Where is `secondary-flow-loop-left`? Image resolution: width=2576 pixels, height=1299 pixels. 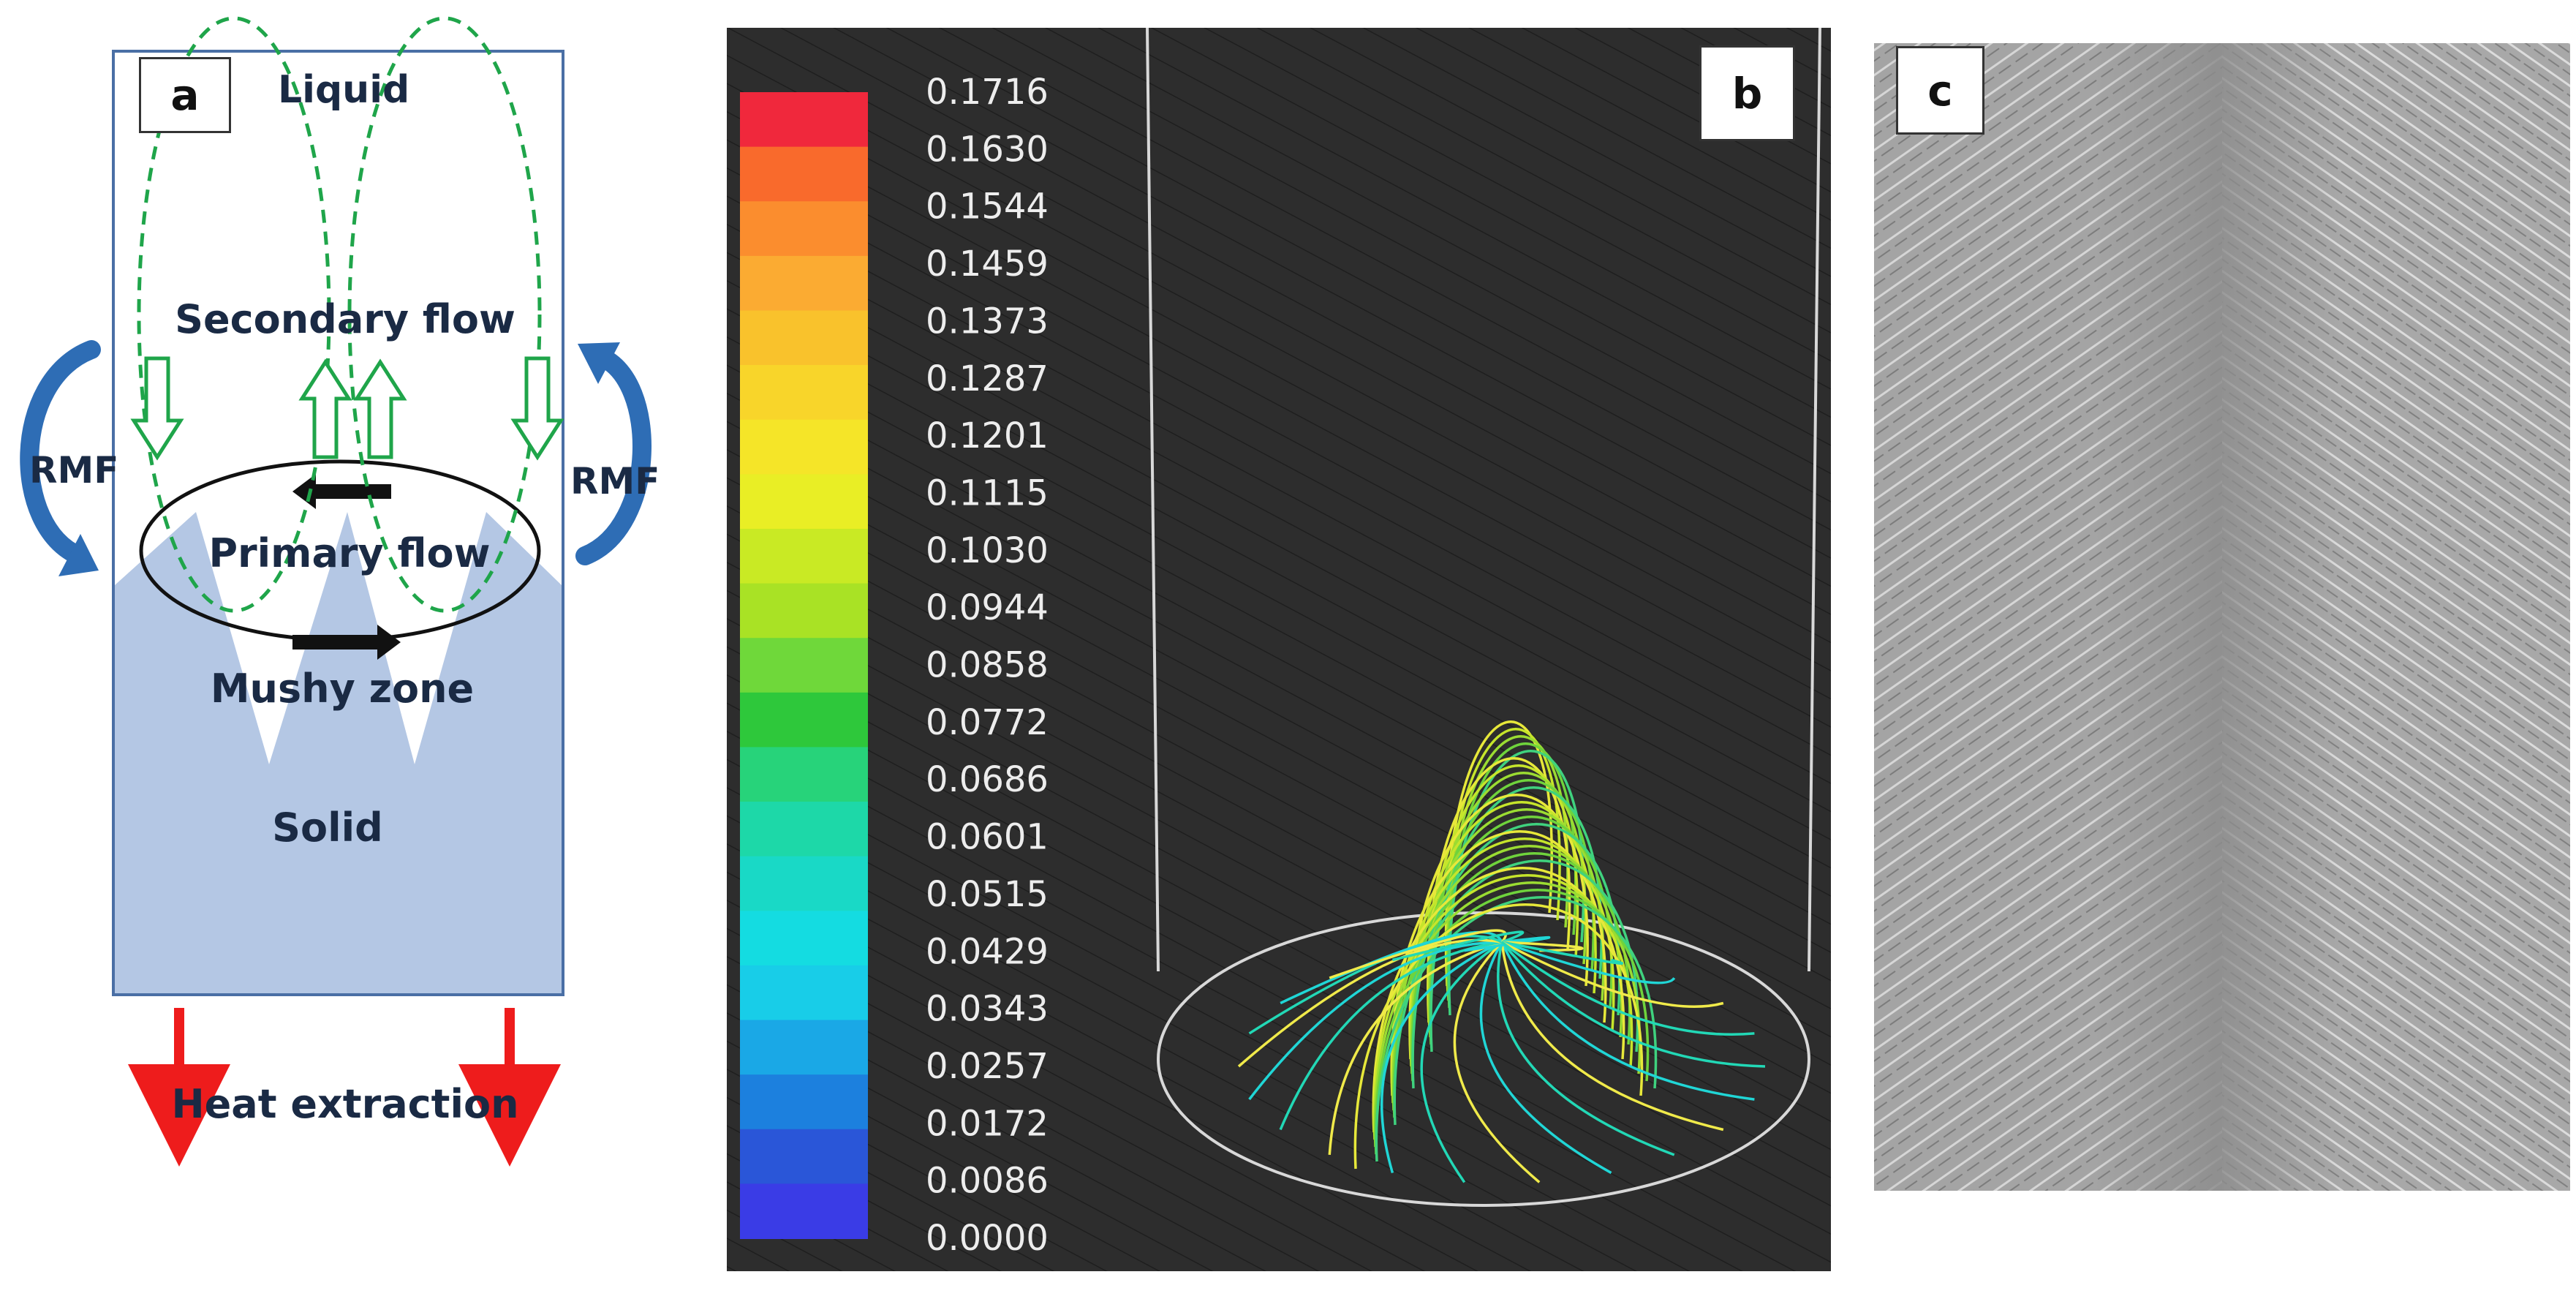
secondary-flow-loop-left is located at coordinates (234, 315).